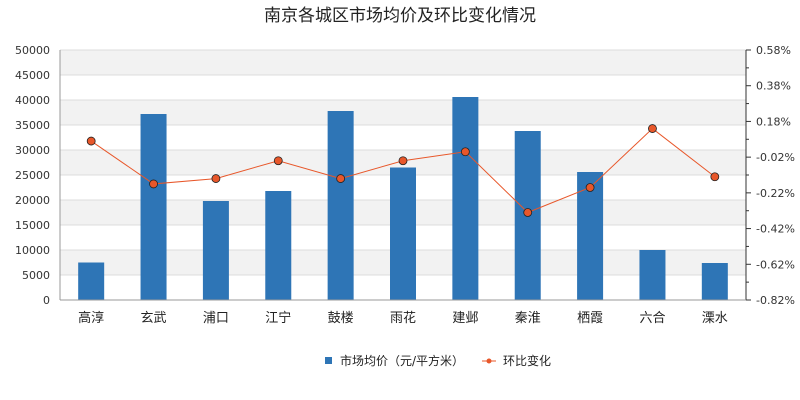 The height and width of the screenshot is (400, 800). What do you see at coordinates (32, 150) in the screenshot?
I see `left-tick-label: 30000` at bounding box center [32, 150].